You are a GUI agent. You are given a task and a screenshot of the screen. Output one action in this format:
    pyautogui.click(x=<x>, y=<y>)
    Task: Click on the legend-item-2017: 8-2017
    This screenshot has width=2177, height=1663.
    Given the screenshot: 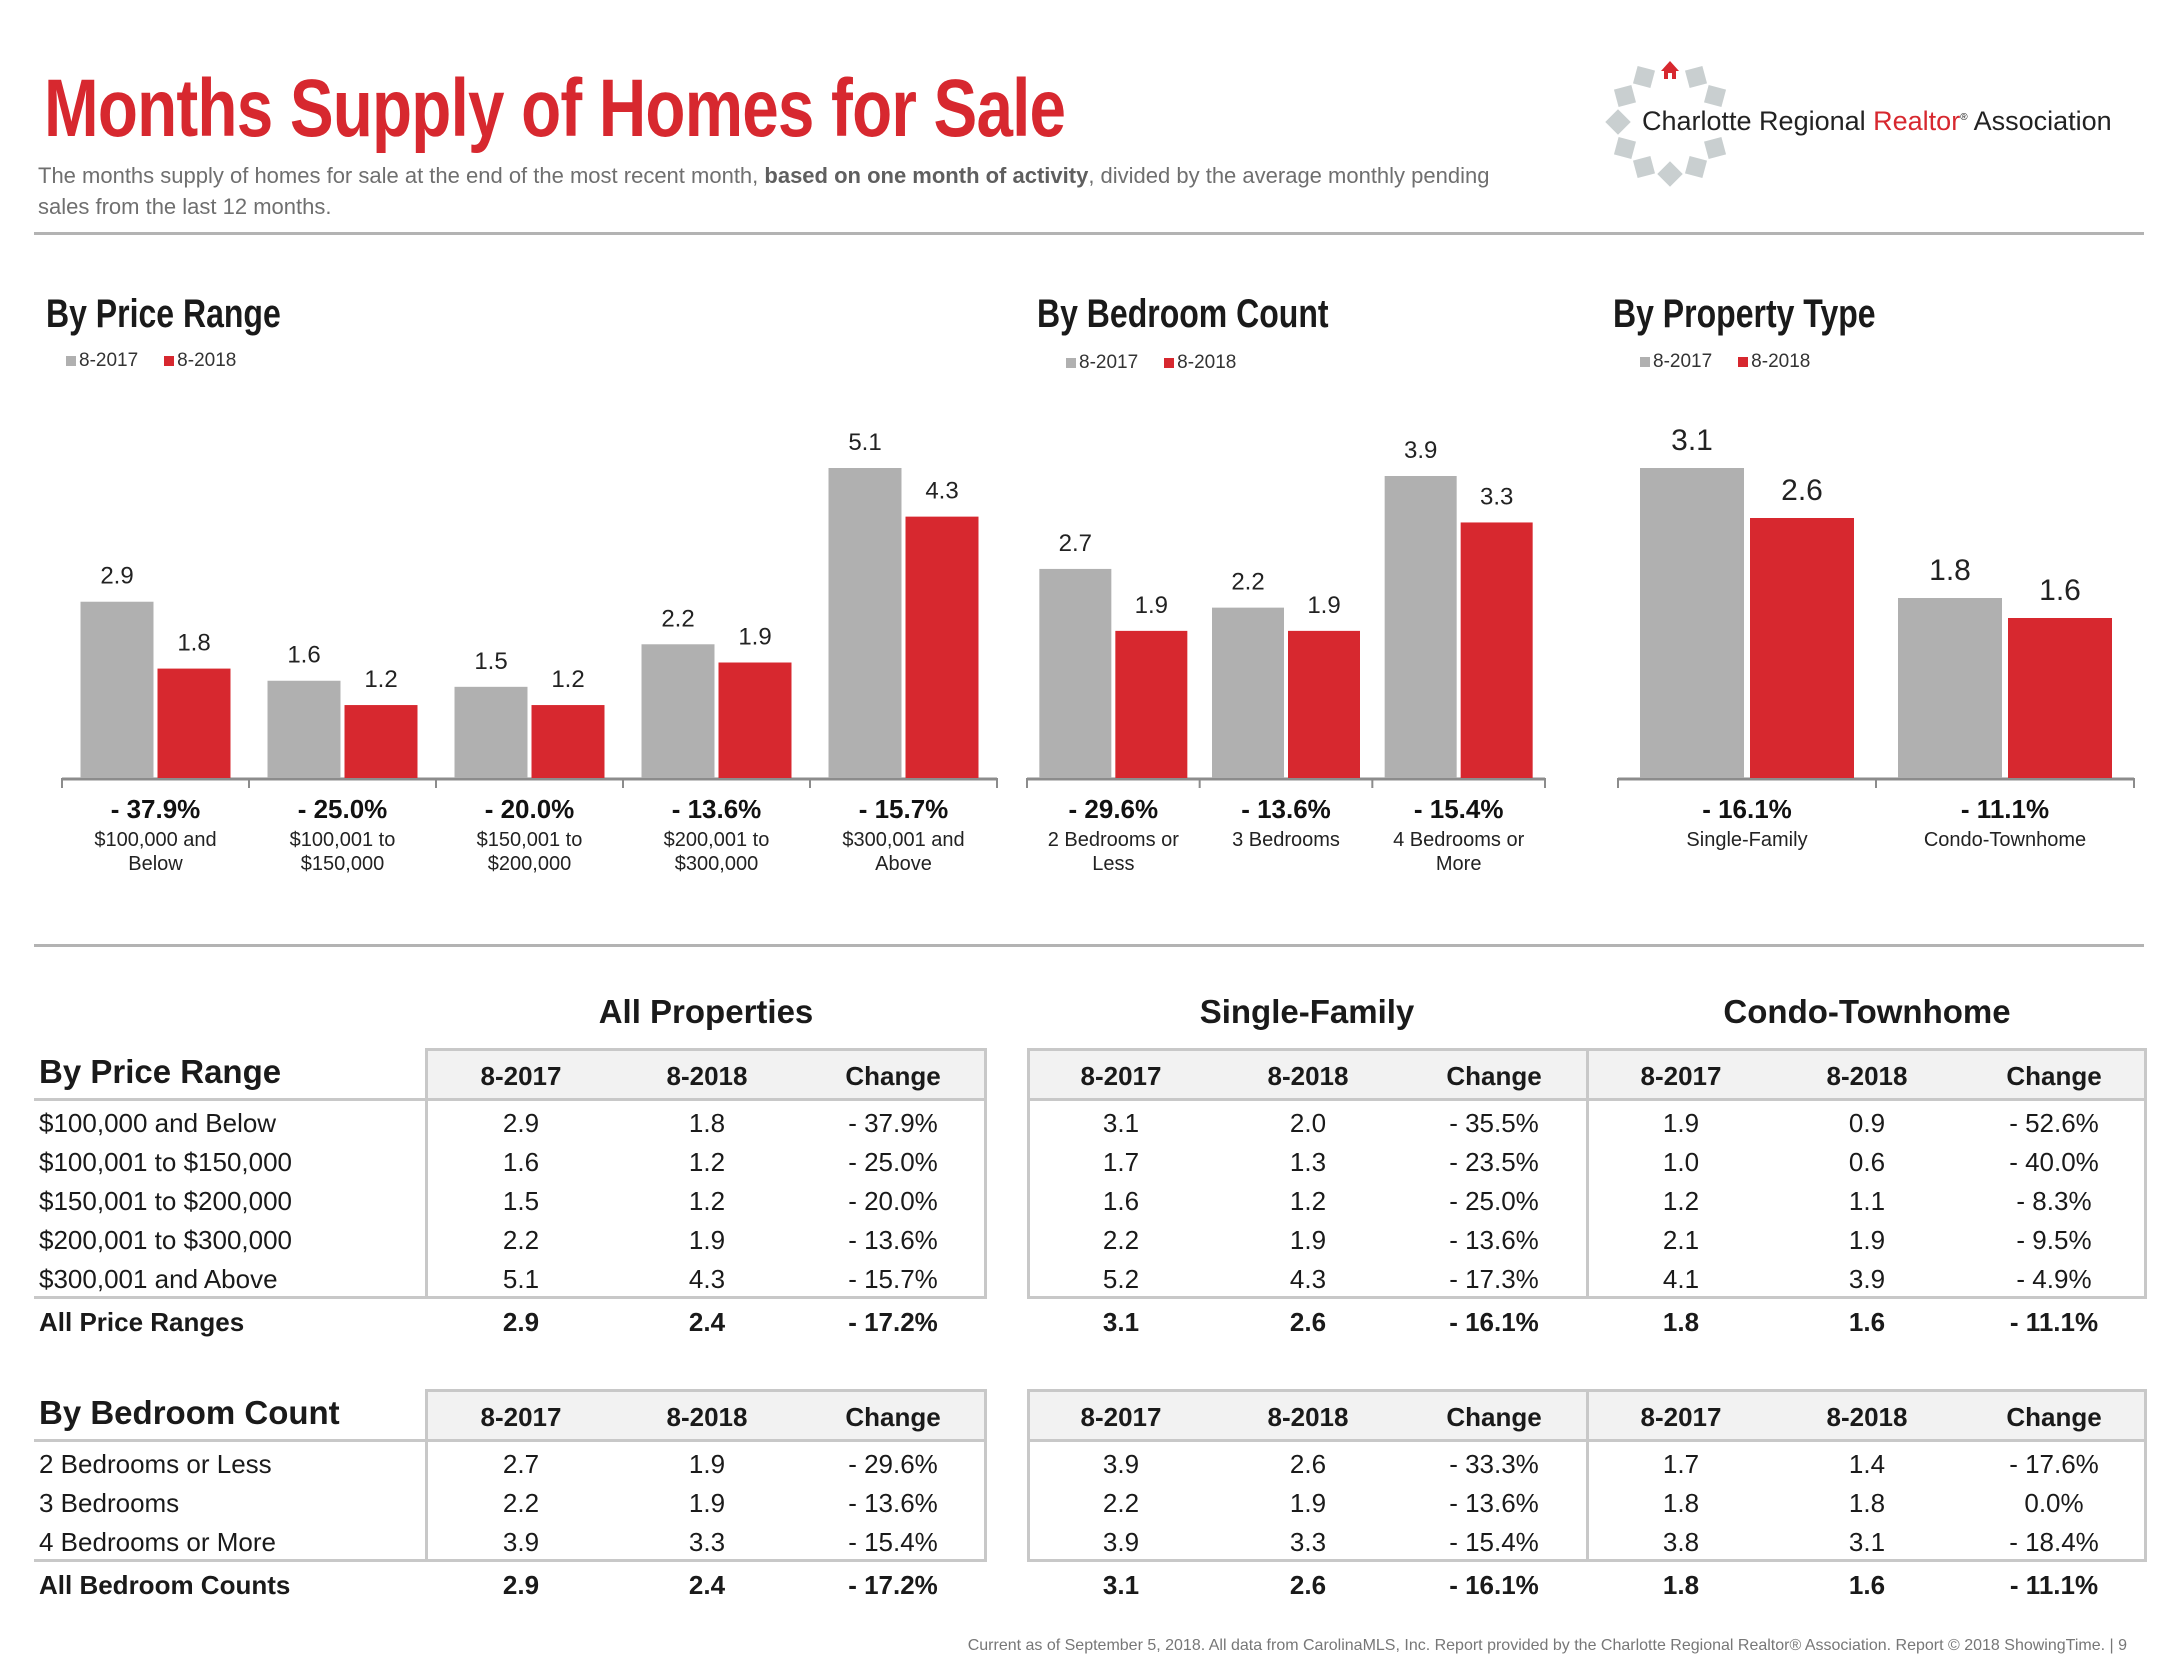 What is the action you would take?
    pyautogui.click(x=1676, y=361)
    